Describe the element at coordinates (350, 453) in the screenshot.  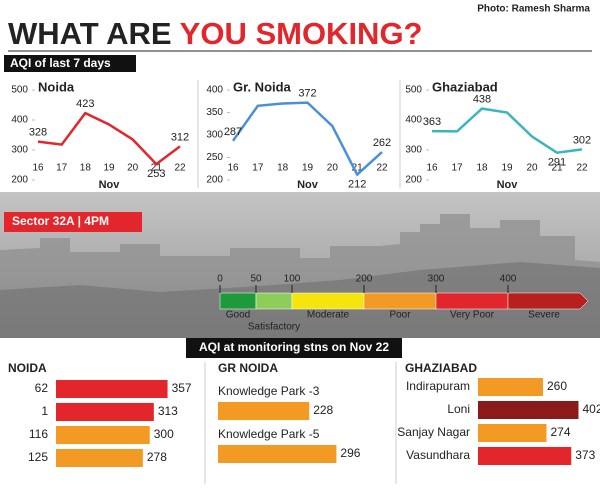
I see `value-label: 296` at that location.